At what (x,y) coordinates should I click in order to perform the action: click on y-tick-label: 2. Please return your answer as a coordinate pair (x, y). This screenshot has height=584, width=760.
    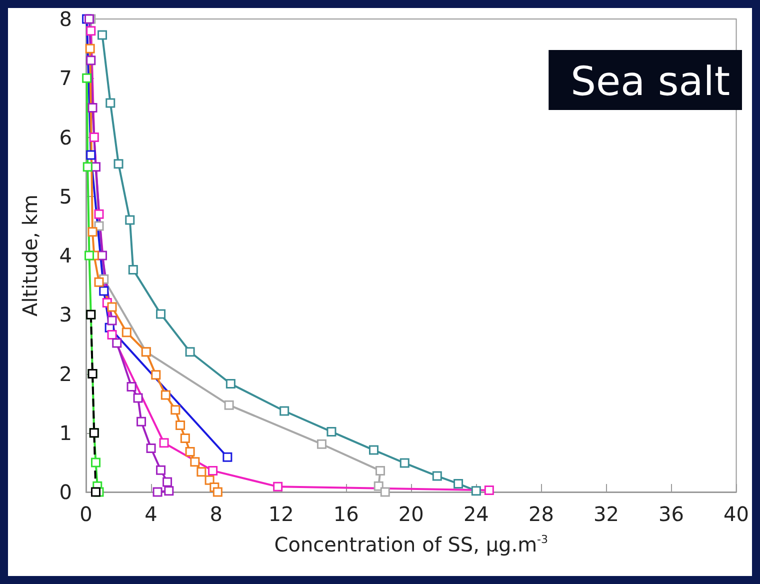
    Looking at the image, I should click on (65, 374).